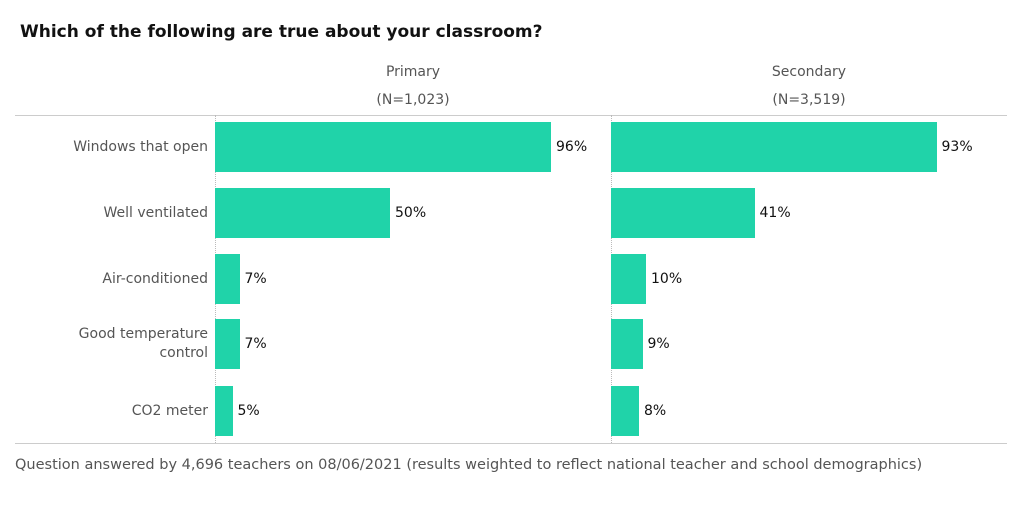  I want to click on value-label: 9%, so click(658, 344).